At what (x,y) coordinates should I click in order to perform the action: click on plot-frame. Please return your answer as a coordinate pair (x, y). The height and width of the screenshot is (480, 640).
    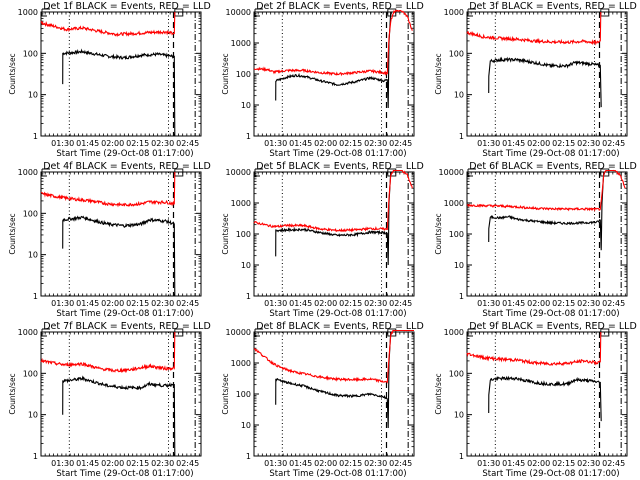
    Looking at the image, I should click on (547, 74).